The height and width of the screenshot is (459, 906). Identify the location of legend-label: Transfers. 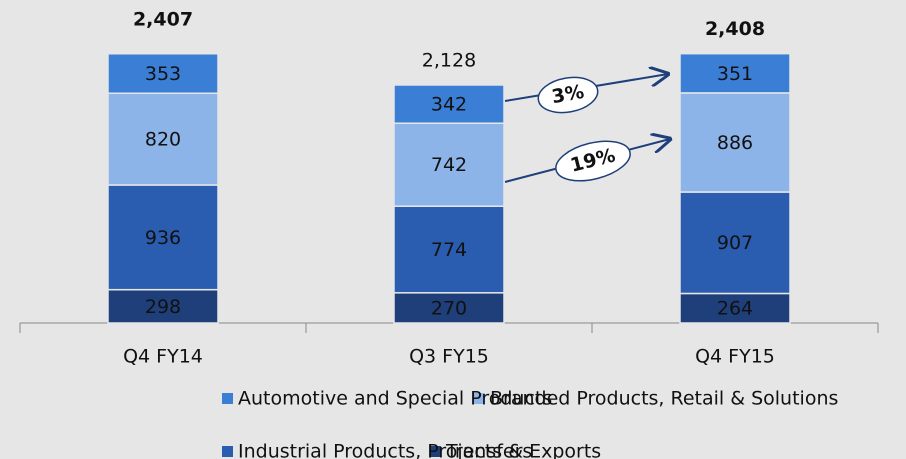
(488, 450).